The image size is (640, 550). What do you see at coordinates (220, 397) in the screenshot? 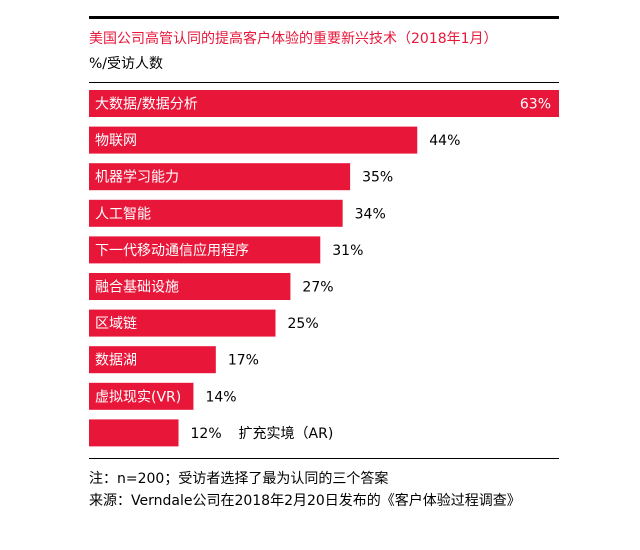
I see `value-label-9: 14%` at bounding box center [220, 397].